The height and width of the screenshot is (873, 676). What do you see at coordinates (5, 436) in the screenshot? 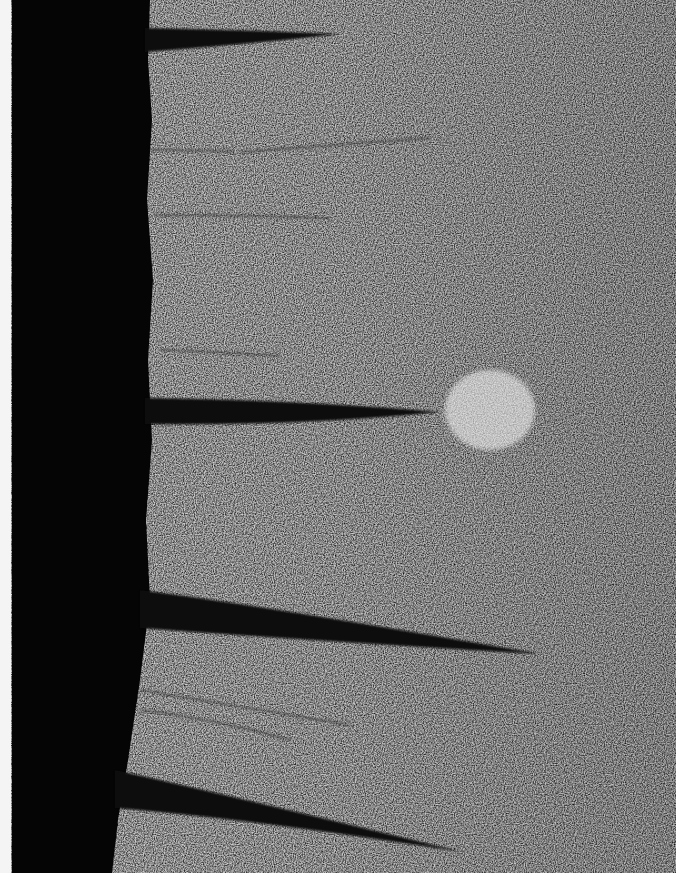
I see `left-margin` at bounding box center [5, 436].